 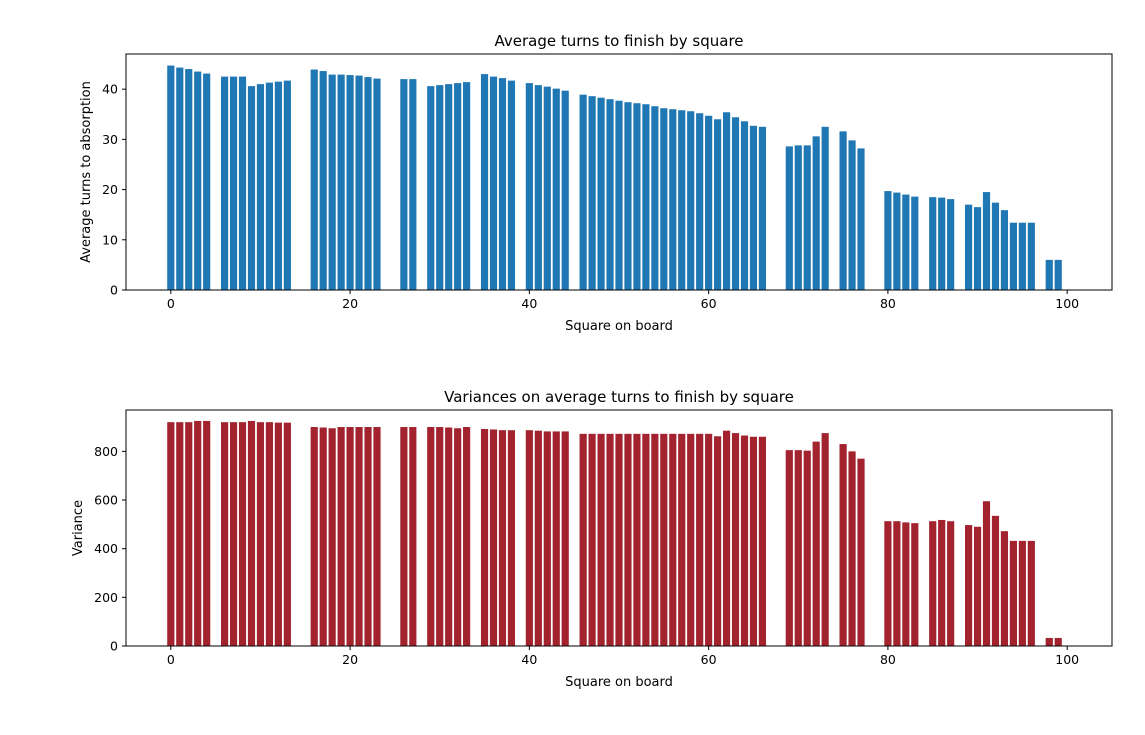 What do you see at coordinates (114, 290) in the screenshot?
I see `y-tick-label: 0` at bounding box center [114, 290].